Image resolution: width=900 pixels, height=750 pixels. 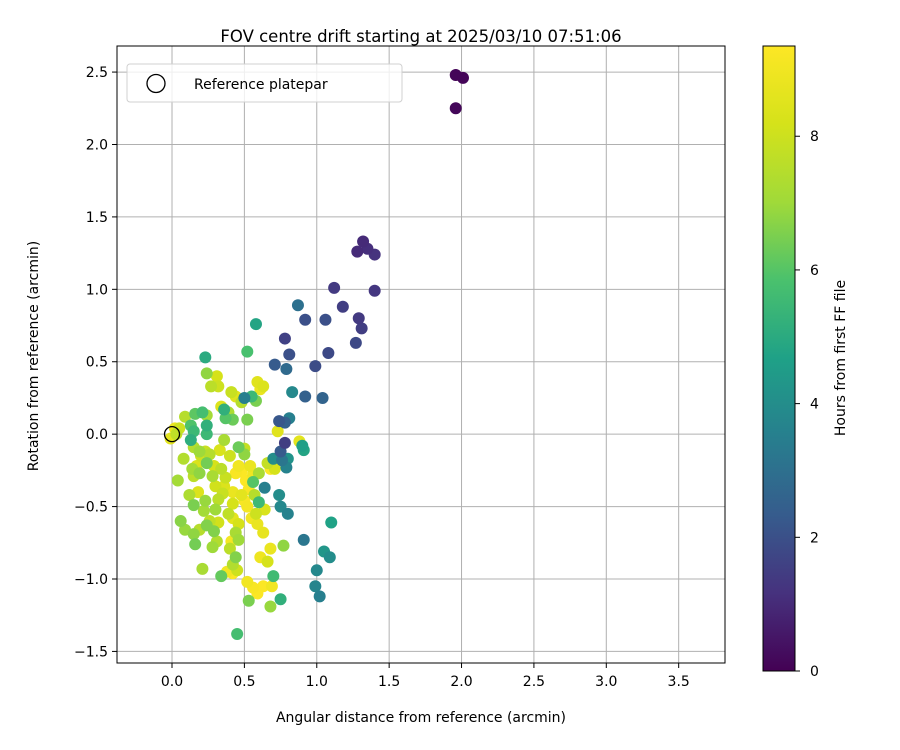 What do you see at coordinates (156, 83) in the screenshot?
I see `legend-marker-icon` at bounding box center [156, 83].